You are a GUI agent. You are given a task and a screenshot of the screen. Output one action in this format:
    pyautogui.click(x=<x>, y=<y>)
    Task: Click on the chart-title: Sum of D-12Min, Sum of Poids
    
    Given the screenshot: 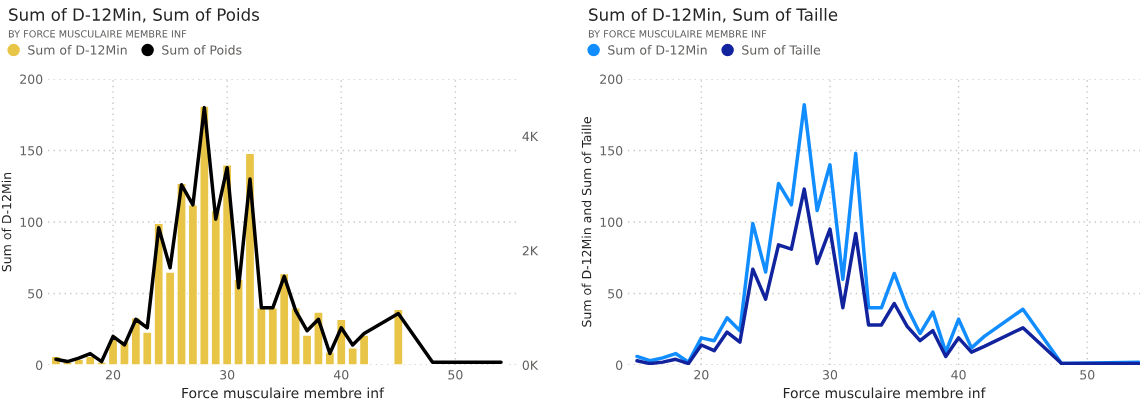 What is the action you would take?
    pyautogui.click(x=134, y=15)
    